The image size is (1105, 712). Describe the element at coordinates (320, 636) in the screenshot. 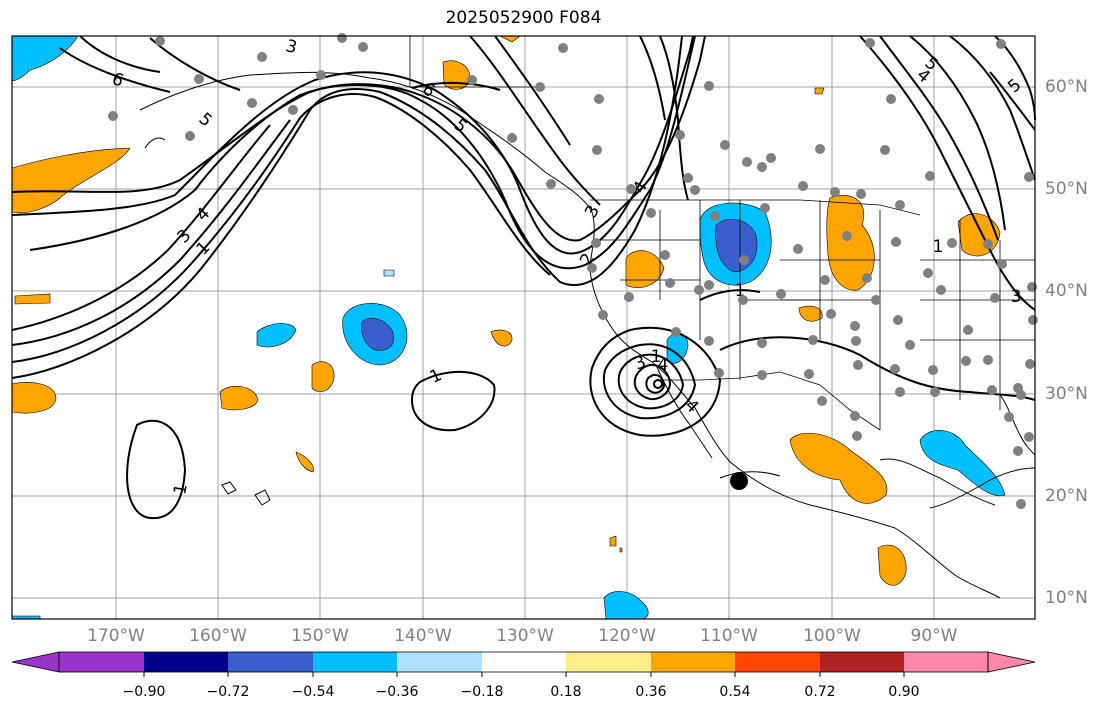

I see `lon-label: 150°W` at that location.